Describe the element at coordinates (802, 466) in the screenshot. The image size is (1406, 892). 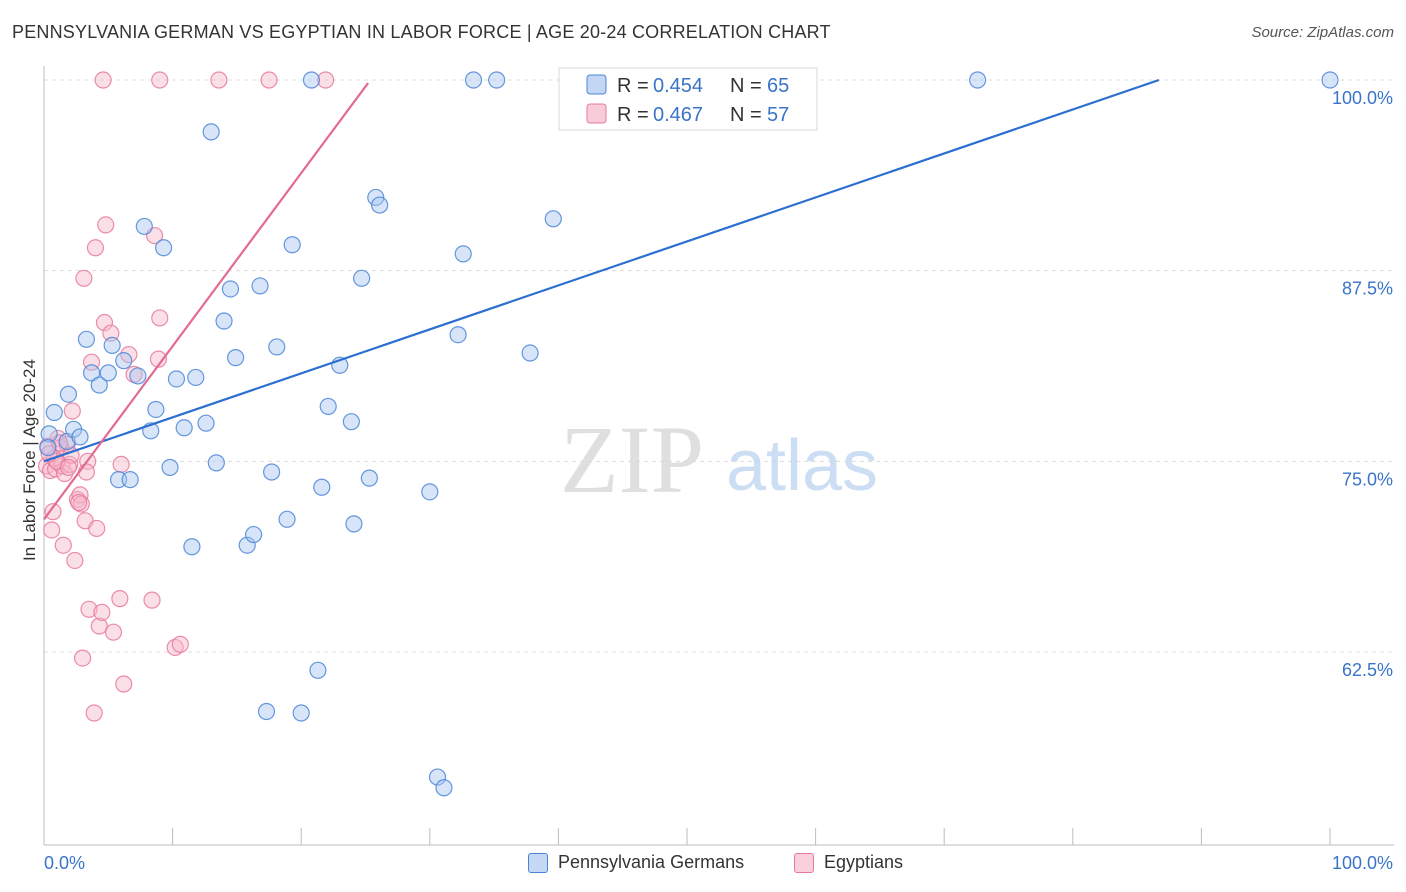
I see `watermark-atlas: atlas` at that location.